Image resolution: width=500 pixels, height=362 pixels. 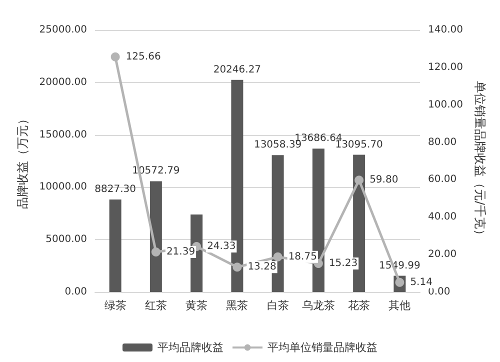 What do you see at coordinates (115, 189) in the screenshot?
I see `data-label: 8827.30` at bounding box center [115, 189].